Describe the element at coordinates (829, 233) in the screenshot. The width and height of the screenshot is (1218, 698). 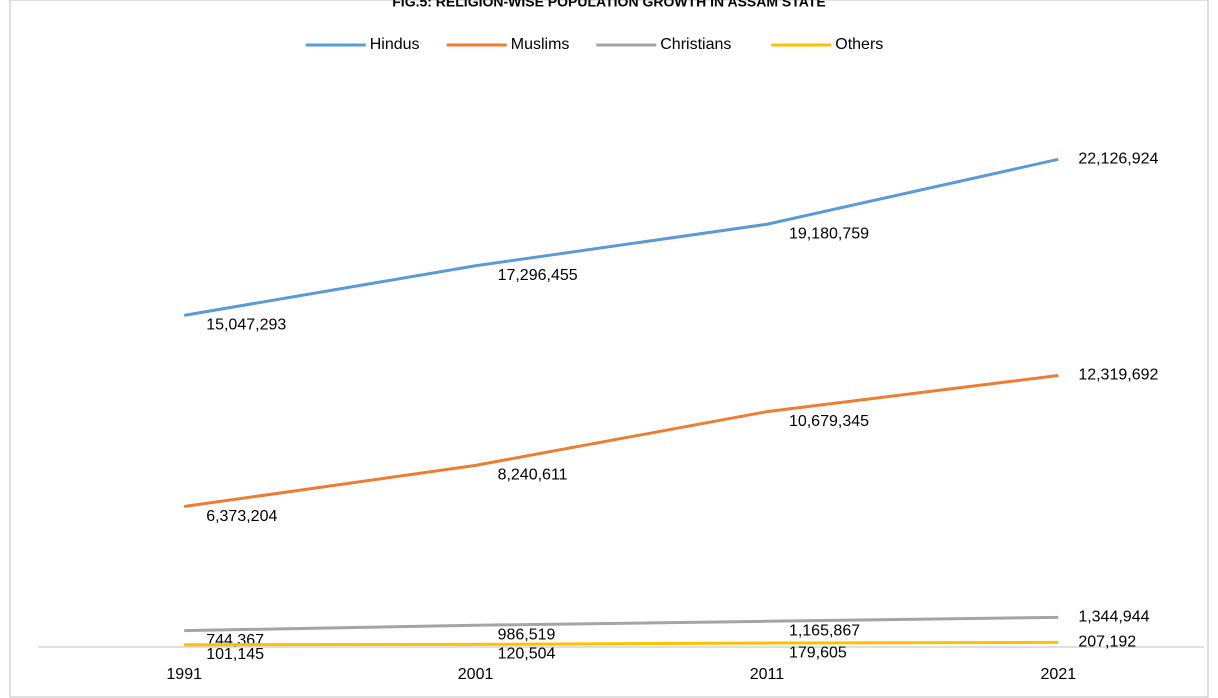
I see `data-label: 19,180,759` at that location.